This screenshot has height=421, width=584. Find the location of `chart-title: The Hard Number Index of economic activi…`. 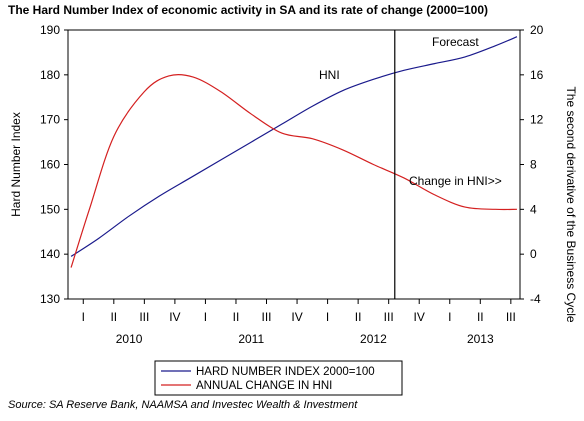

chart-title: The Hard Number Index of economic activi… is located at coordinates (248, 10).